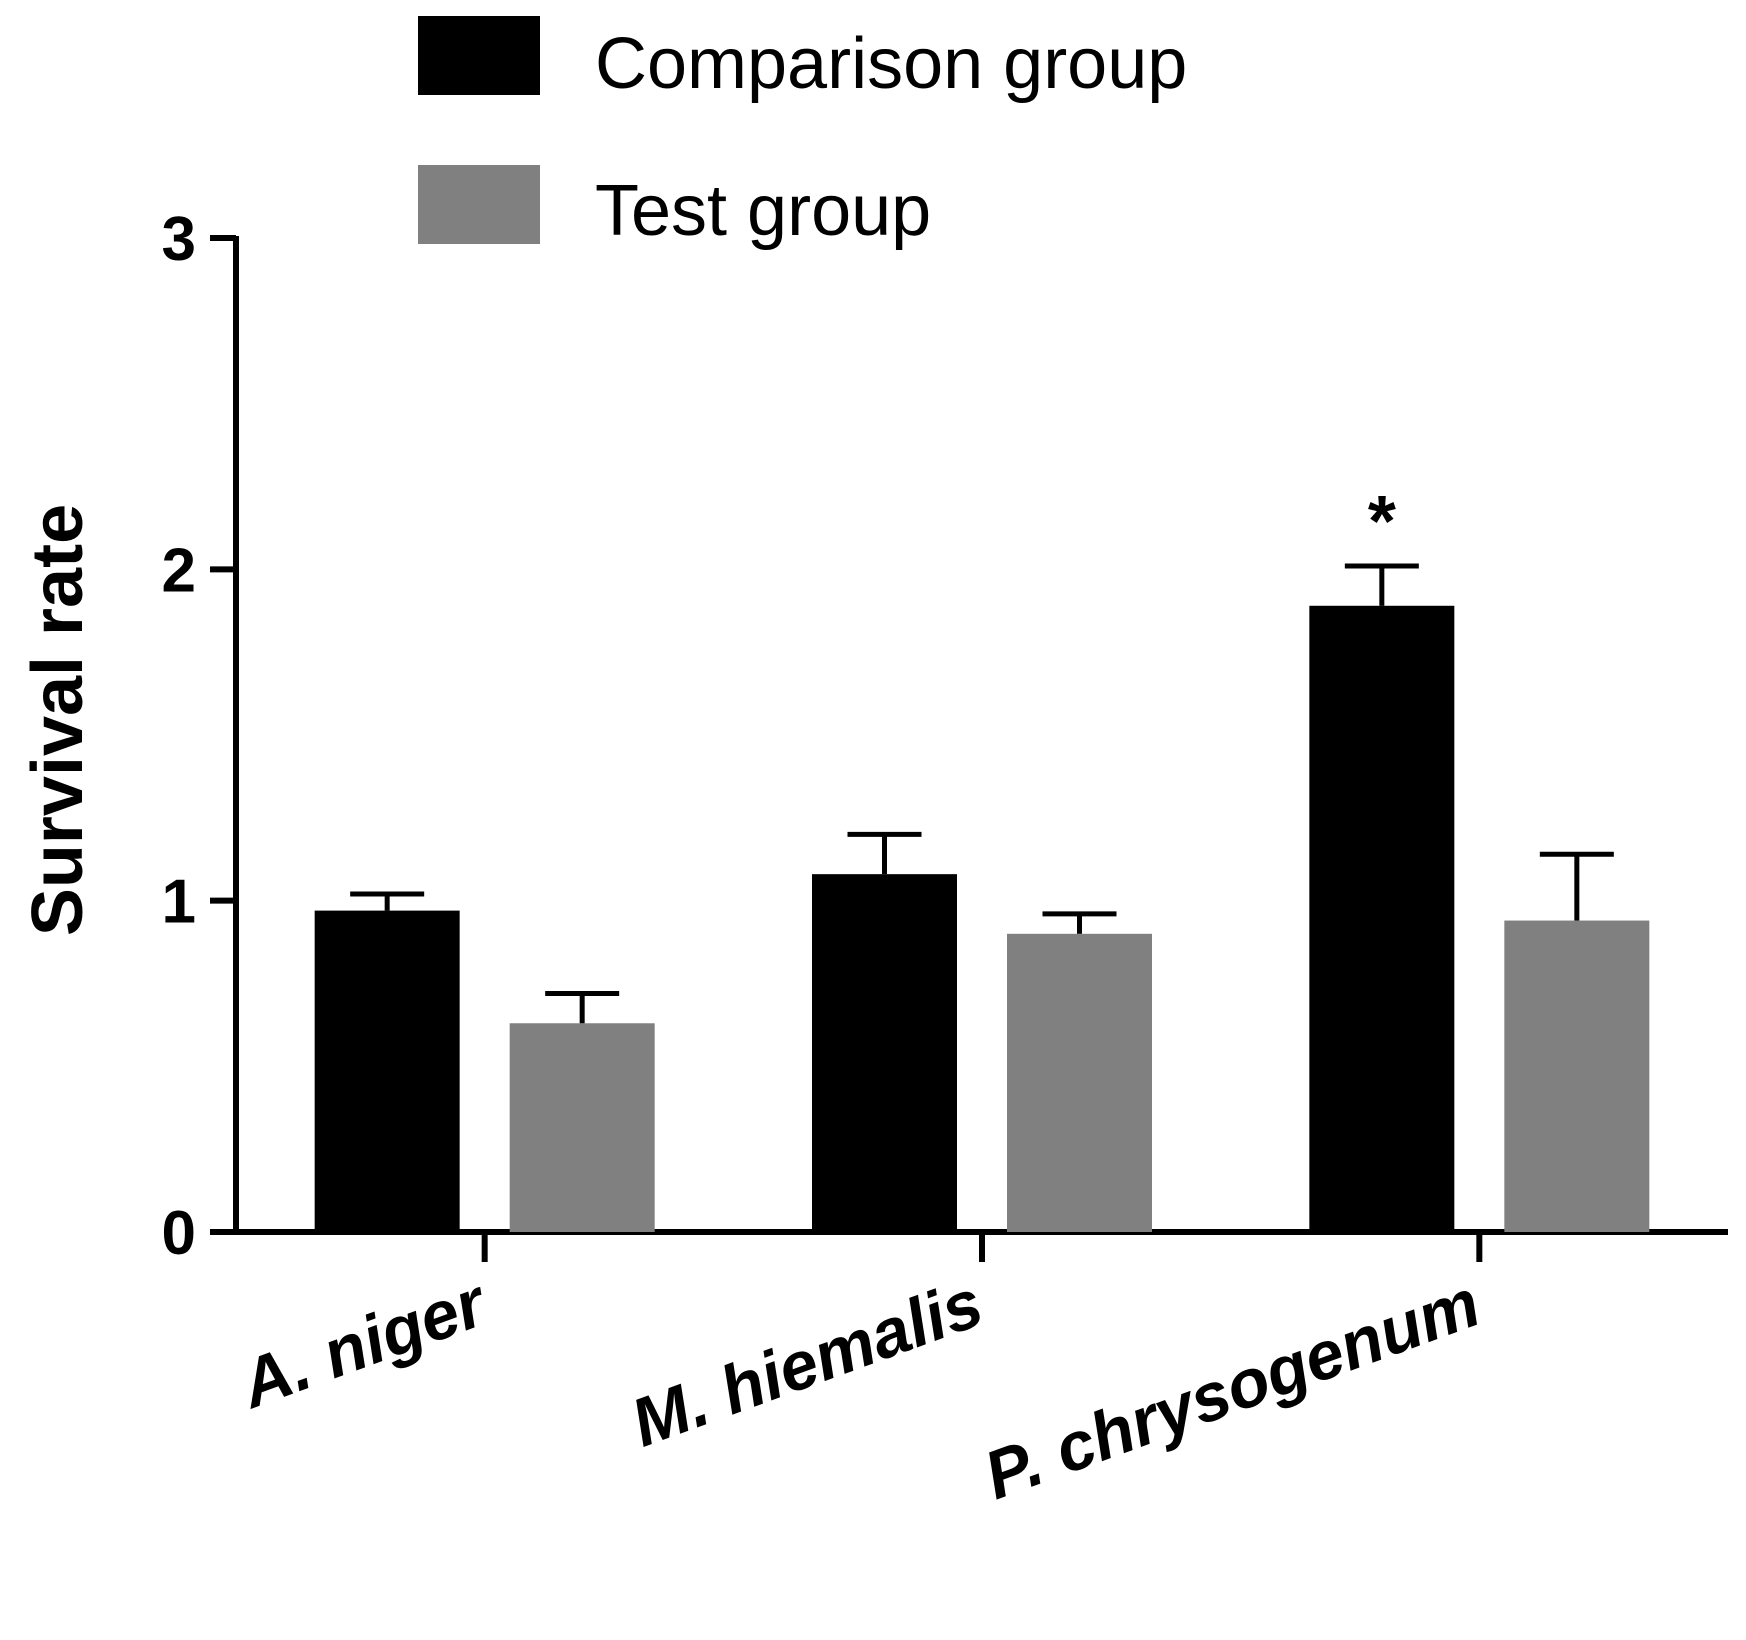 Image resolution: width=1746 pixels, height=1640 pixels. I want to click on legend: Comparison group Test group, so click(802, 133).